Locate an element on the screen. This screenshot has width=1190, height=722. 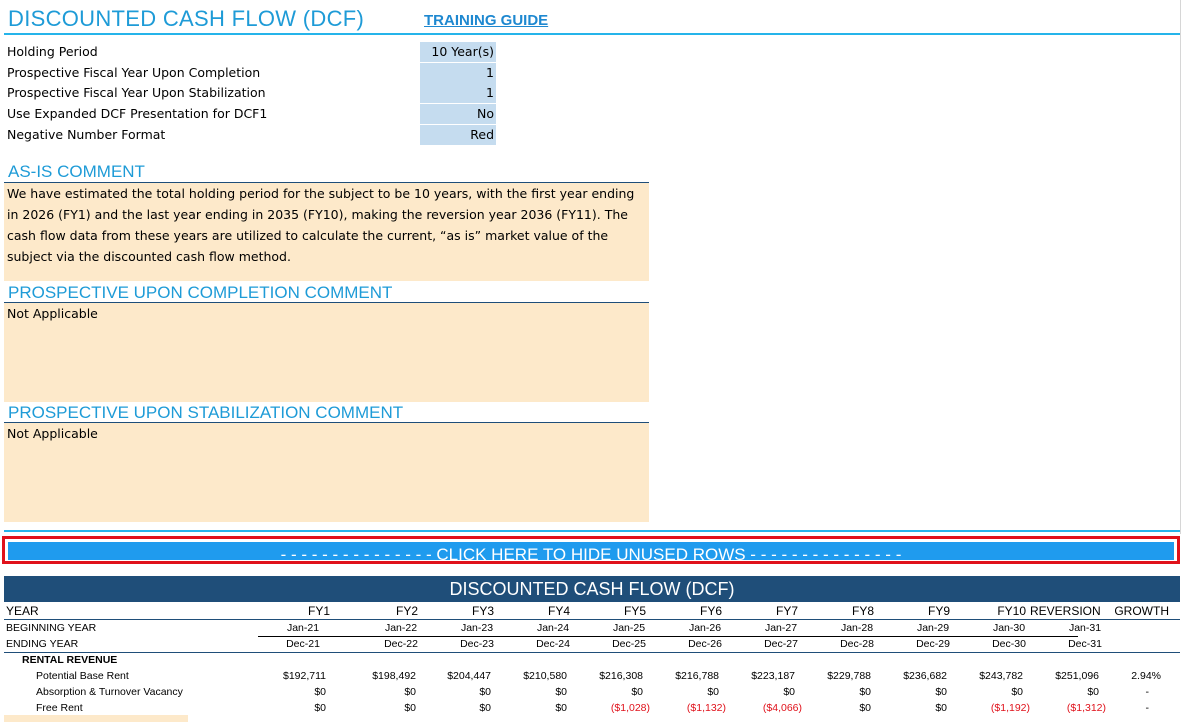
value-cell: ($1,312) is located at coordinates (1086, 708).